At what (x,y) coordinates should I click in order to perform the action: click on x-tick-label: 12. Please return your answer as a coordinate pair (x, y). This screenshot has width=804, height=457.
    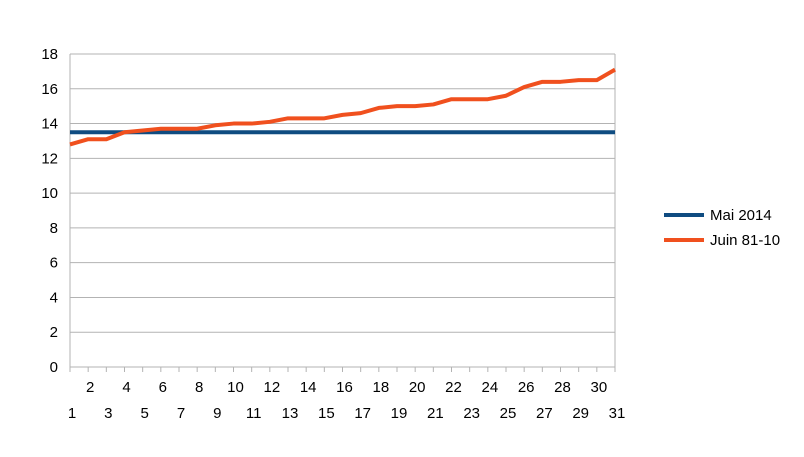
    Looking at the image, I should click on (271, 387).